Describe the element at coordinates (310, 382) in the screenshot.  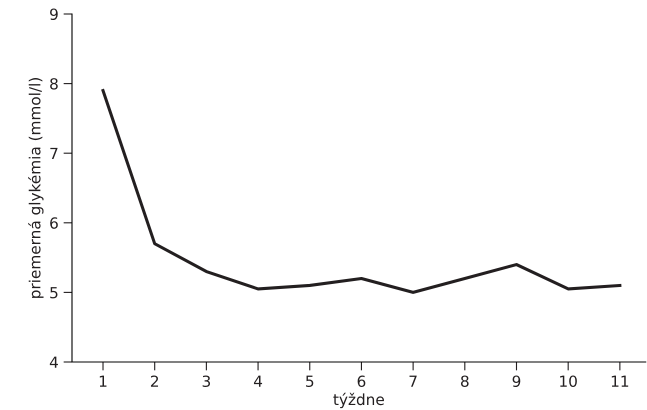
I see `x-tick-label: 5` at that location.